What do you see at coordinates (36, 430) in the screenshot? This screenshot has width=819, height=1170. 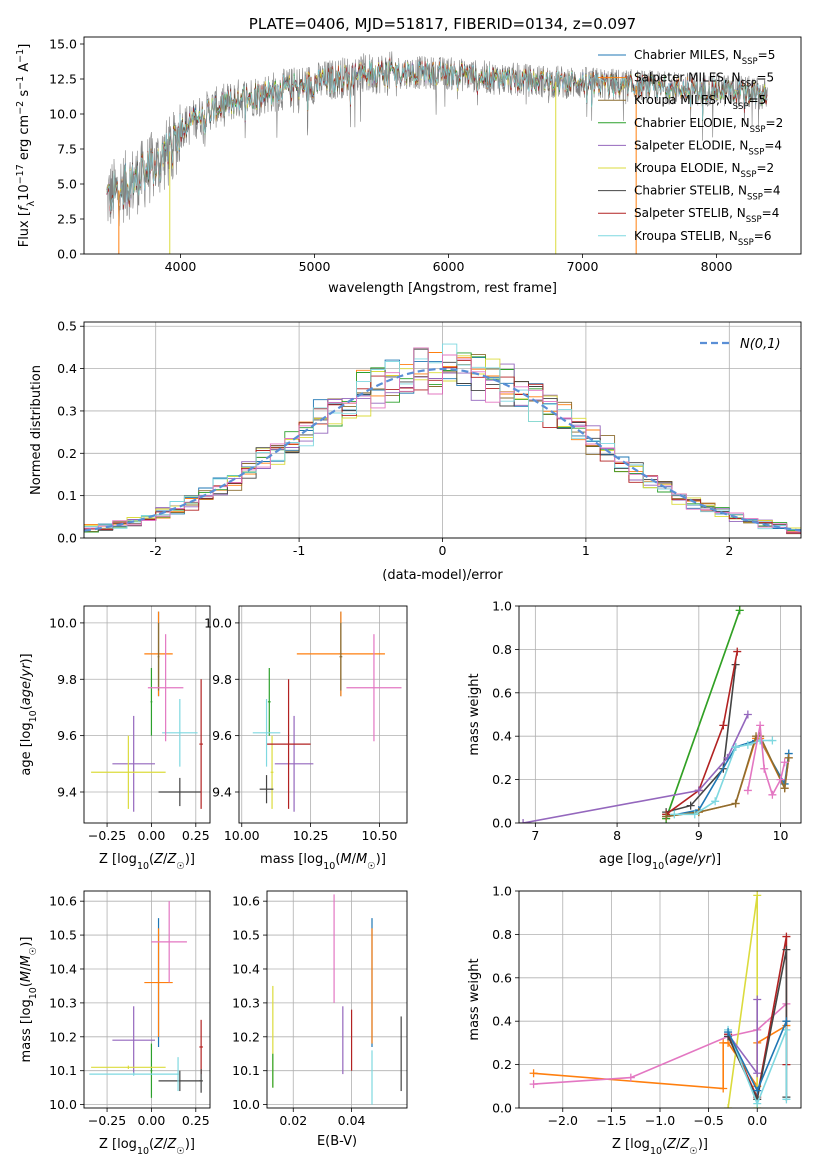 I see `y-axis-label: Normed distribution` at bounding box center [36, 430].